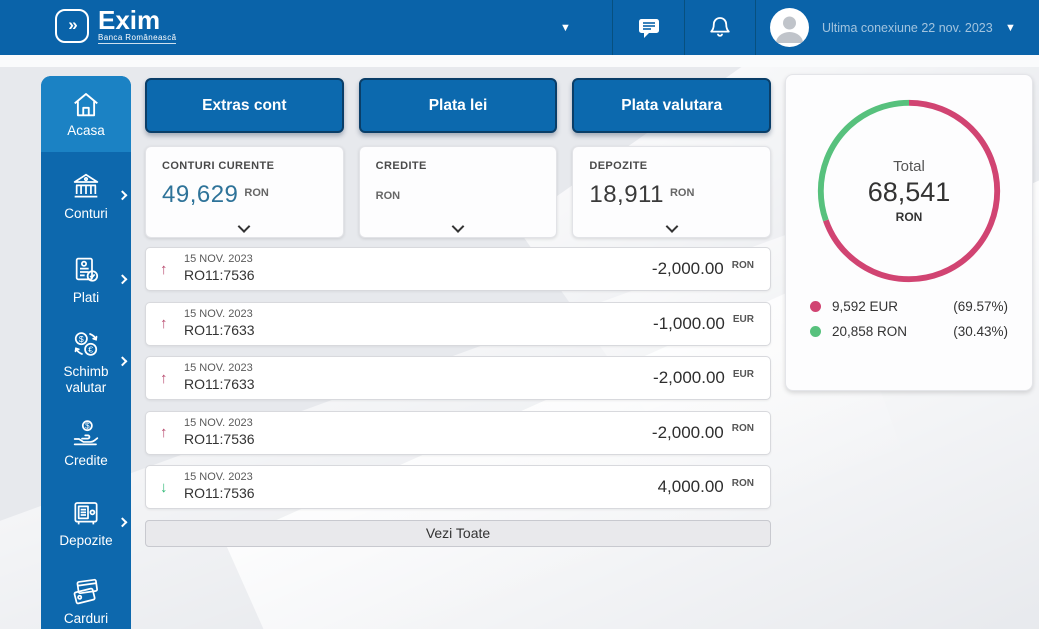 This screenshot has width=1039, height=629. What do you see at coordinates (164, 487) in the screenshot?
I see `transaction-direction-icon: ↓` at bounding box center [164, 487].